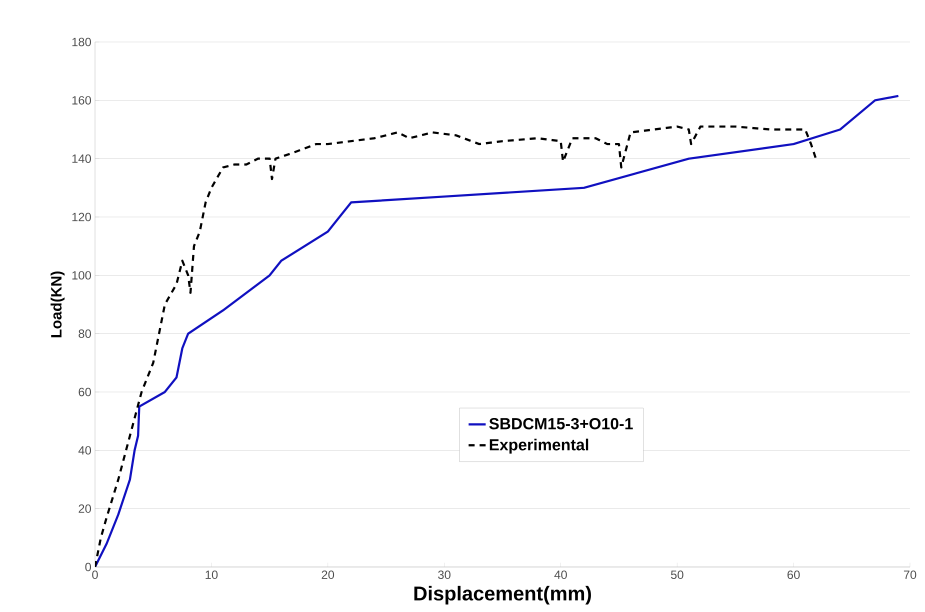 The height and width of the screenshot is (612, 925). Describe the element at coordinates (212, 575) in the screenshot. I see `x-tick-label: 10` at that location.